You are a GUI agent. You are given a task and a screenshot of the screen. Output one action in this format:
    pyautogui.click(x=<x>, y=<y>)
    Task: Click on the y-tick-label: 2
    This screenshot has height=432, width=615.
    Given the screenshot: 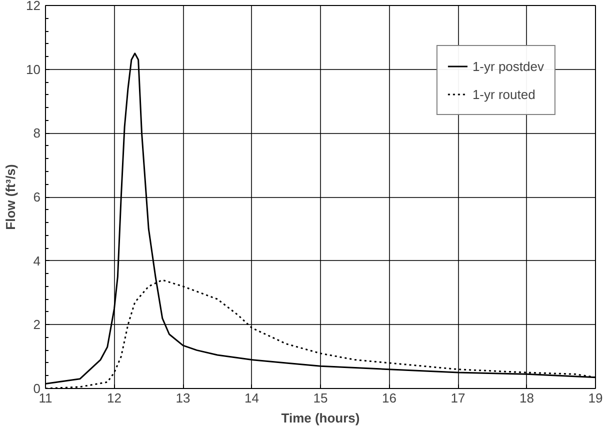 What is the action you would take?
    pyautogui.click(x=37, y=324)
    